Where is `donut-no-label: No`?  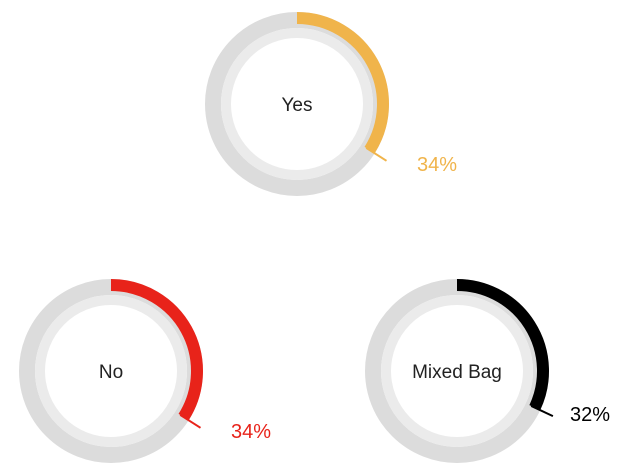
donut-no-label: No is located at coordinates (111, 372).